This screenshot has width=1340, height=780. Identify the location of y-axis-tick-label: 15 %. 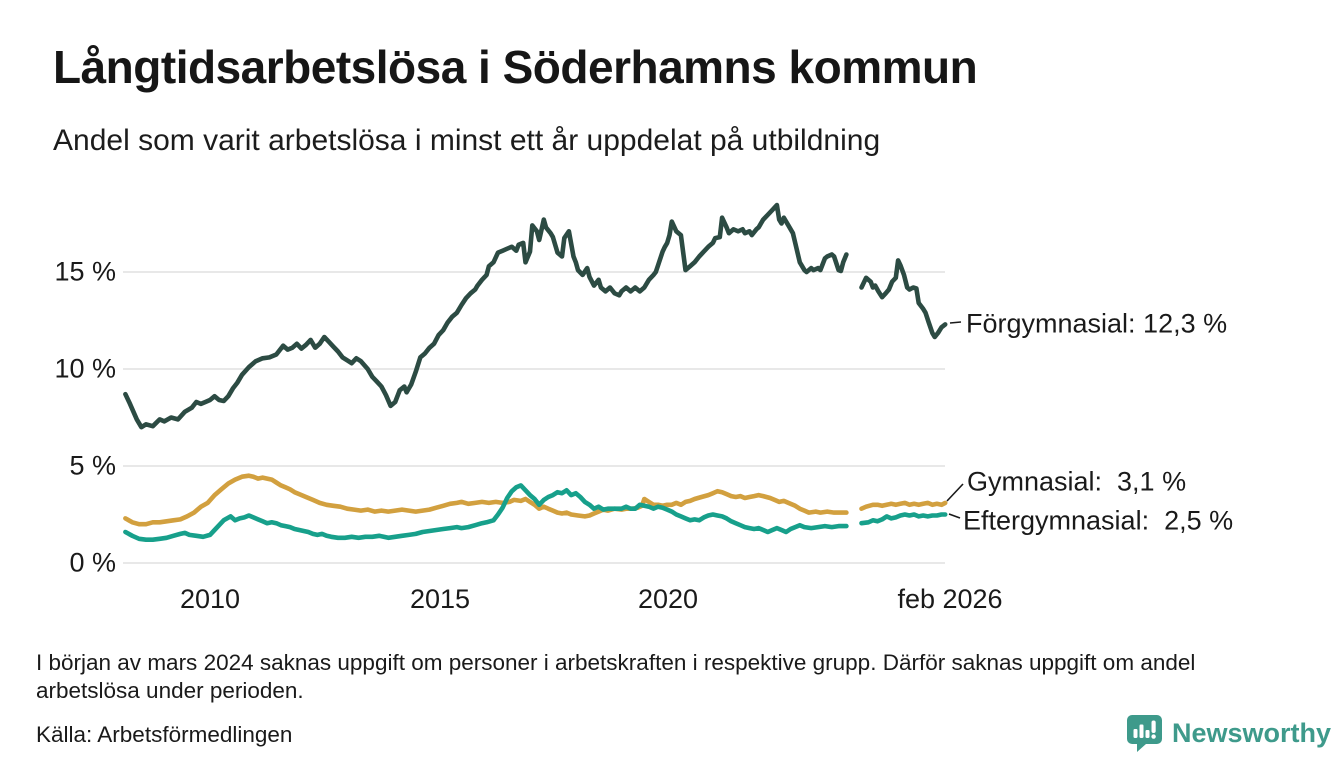
(85, 271).